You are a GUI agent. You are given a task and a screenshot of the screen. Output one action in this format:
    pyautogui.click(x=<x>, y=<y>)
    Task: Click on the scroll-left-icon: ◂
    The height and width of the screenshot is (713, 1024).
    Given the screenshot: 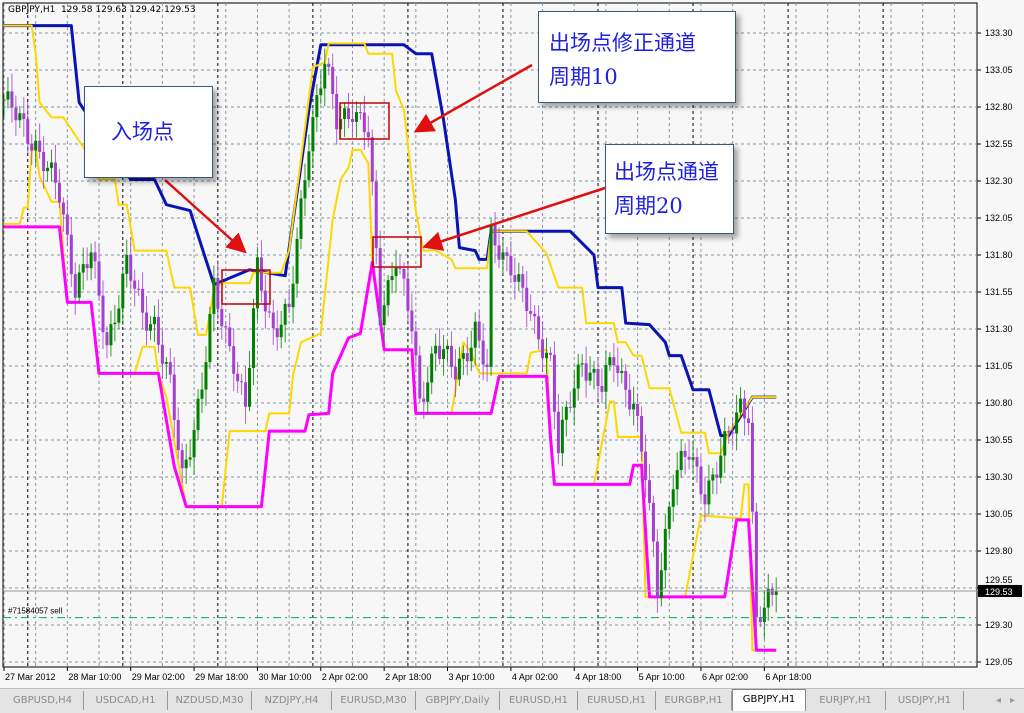 What is the action you would take?
    pyautogui.click(x=999, y=700)
    